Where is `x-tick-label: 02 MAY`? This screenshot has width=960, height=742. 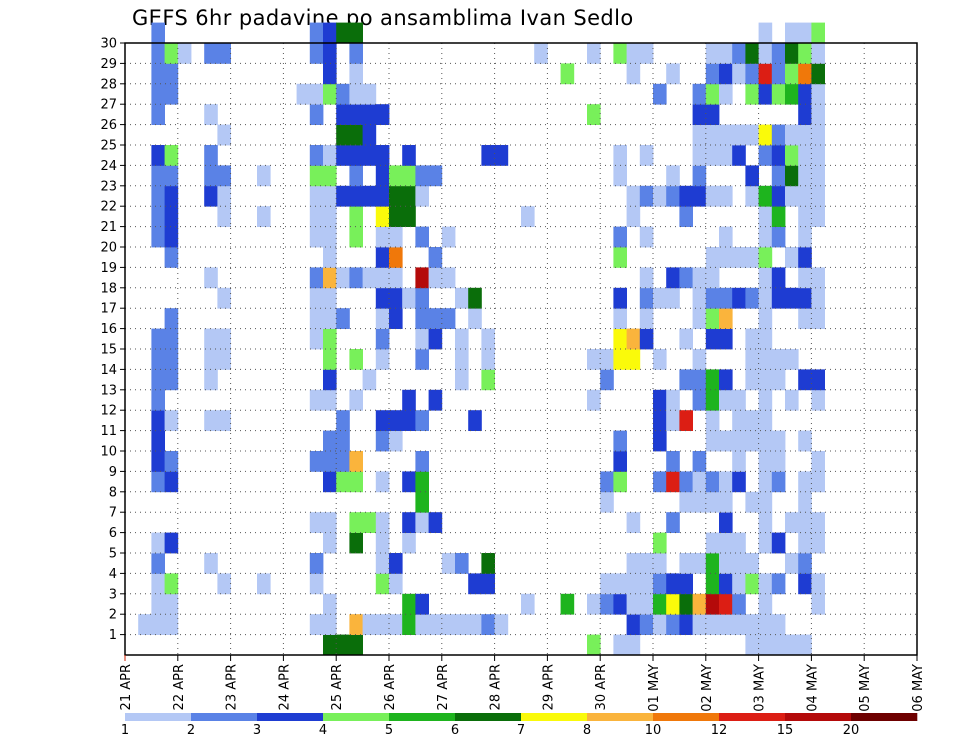
x-tick-label: 02 MAY is located at coordinates (707, 688).